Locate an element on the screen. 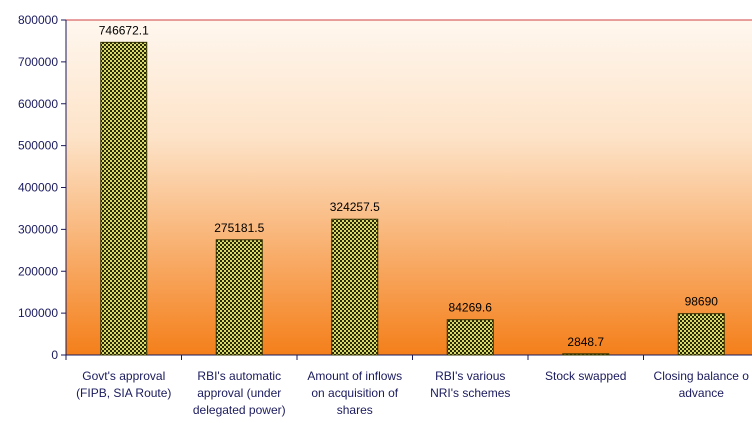 The width and height of the screenshot is (752, 423). data-label: 2848.7 is located at coordinates (585, 342).